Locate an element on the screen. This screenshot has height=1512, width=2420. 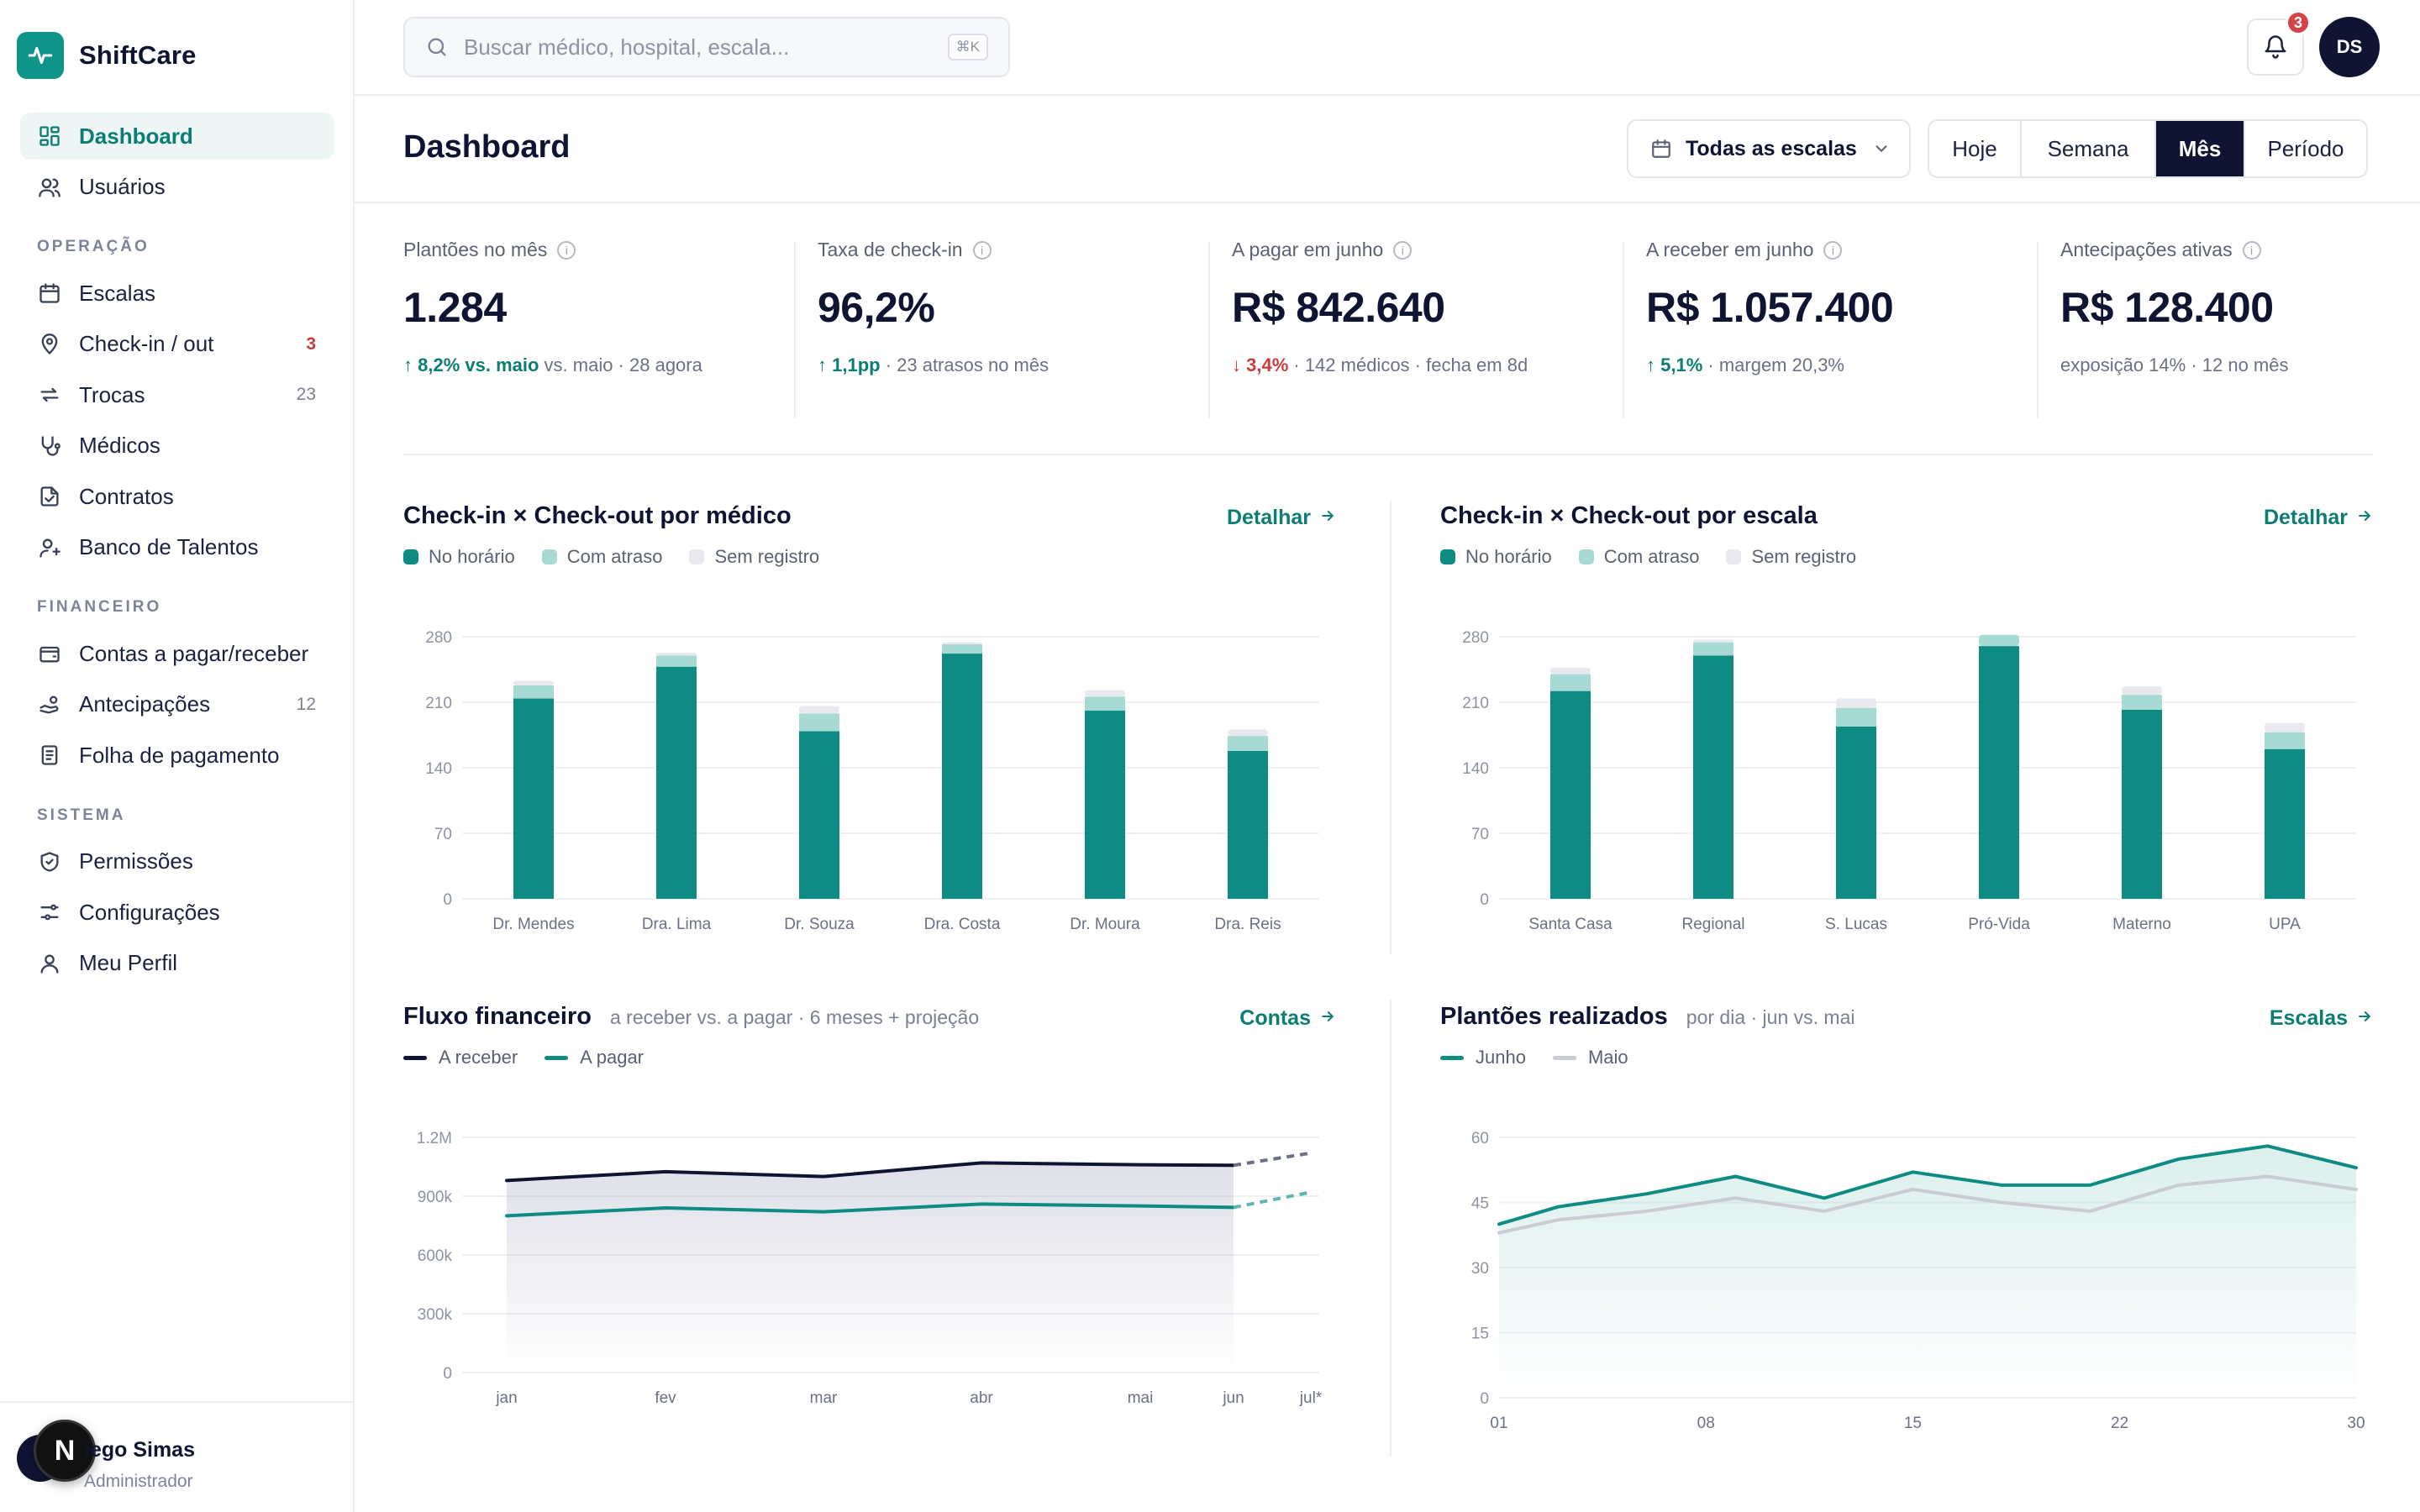
dev-overlay-badge: N is located at coordinates (65, 1451).